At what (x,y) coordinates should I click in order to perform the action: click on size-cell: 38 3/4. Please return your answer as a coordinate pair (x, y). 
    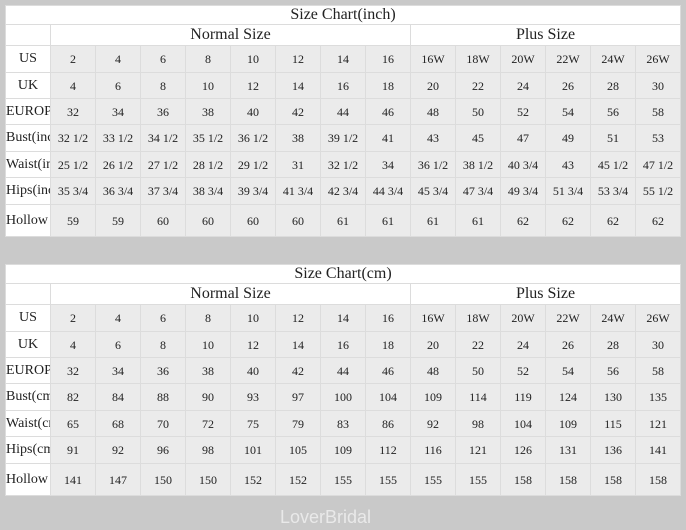
    Looking at the image, I should click on (208, 191).